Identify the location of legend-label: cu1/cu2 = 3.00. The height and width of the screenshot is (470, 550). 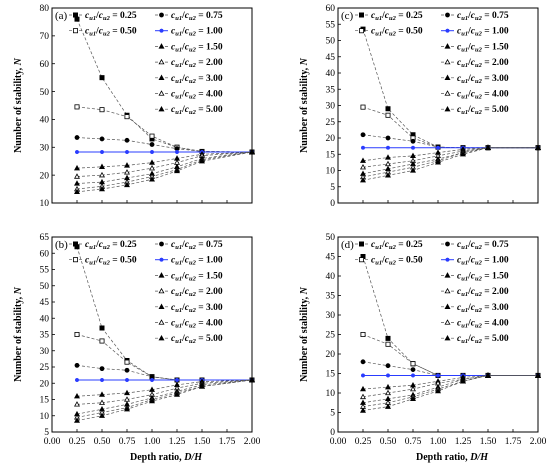
(483, 308).